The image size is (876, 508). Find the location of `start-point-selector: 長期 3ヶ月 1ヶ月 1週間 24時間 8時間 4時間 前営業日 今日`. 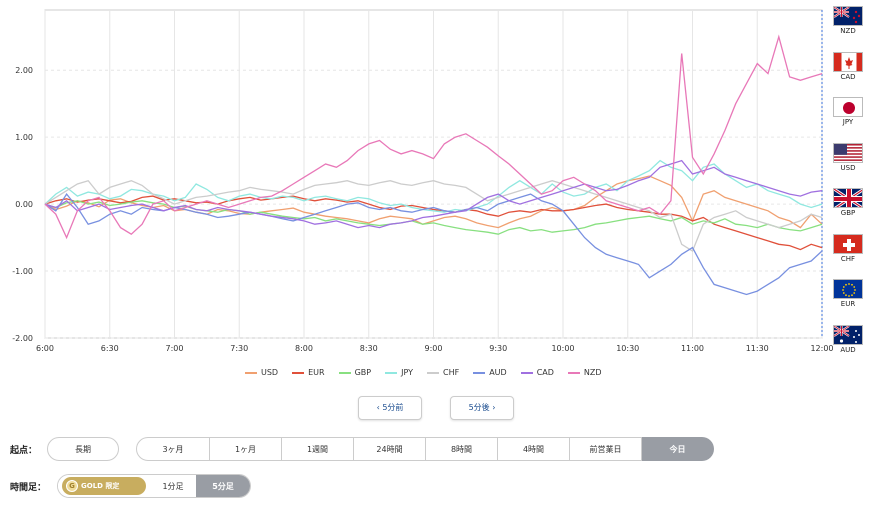

start-point-selector: 長期 3ヶ月 1ヶ月 1週間 24時間 8時間 4時間 前営業日 今日 is located at coordinates (380, 449).